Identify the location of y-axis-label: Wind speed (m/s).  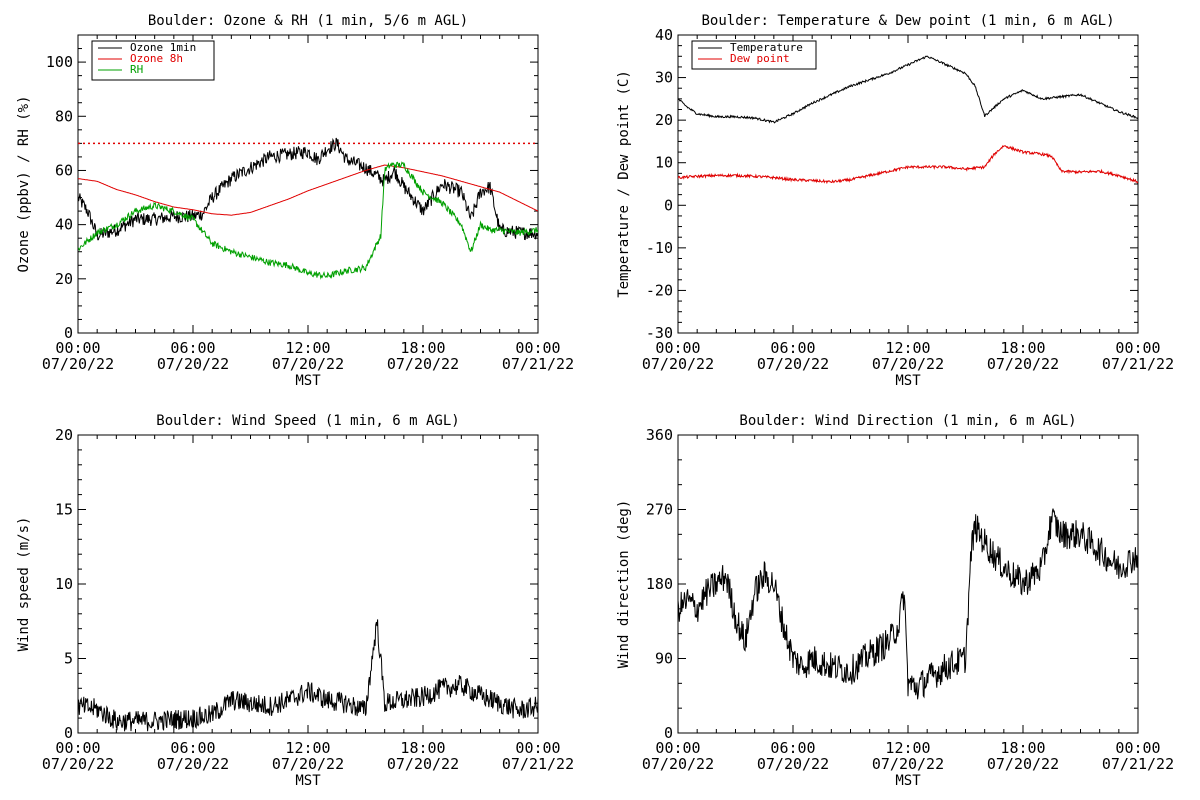
(24, 584).